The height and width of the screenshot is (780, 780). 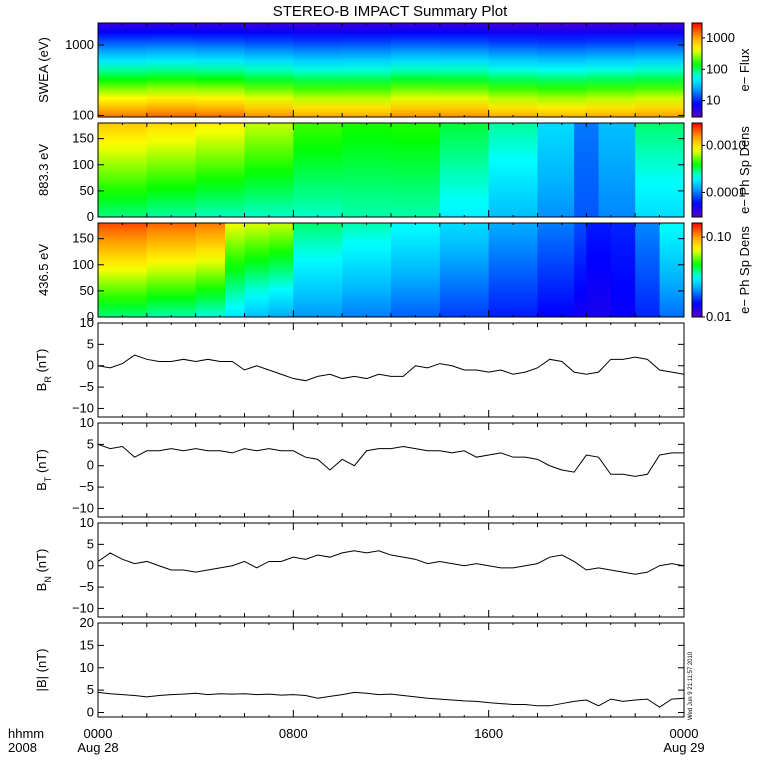 I want to click on y-tick-label: 150, so click(x=83, y=238).